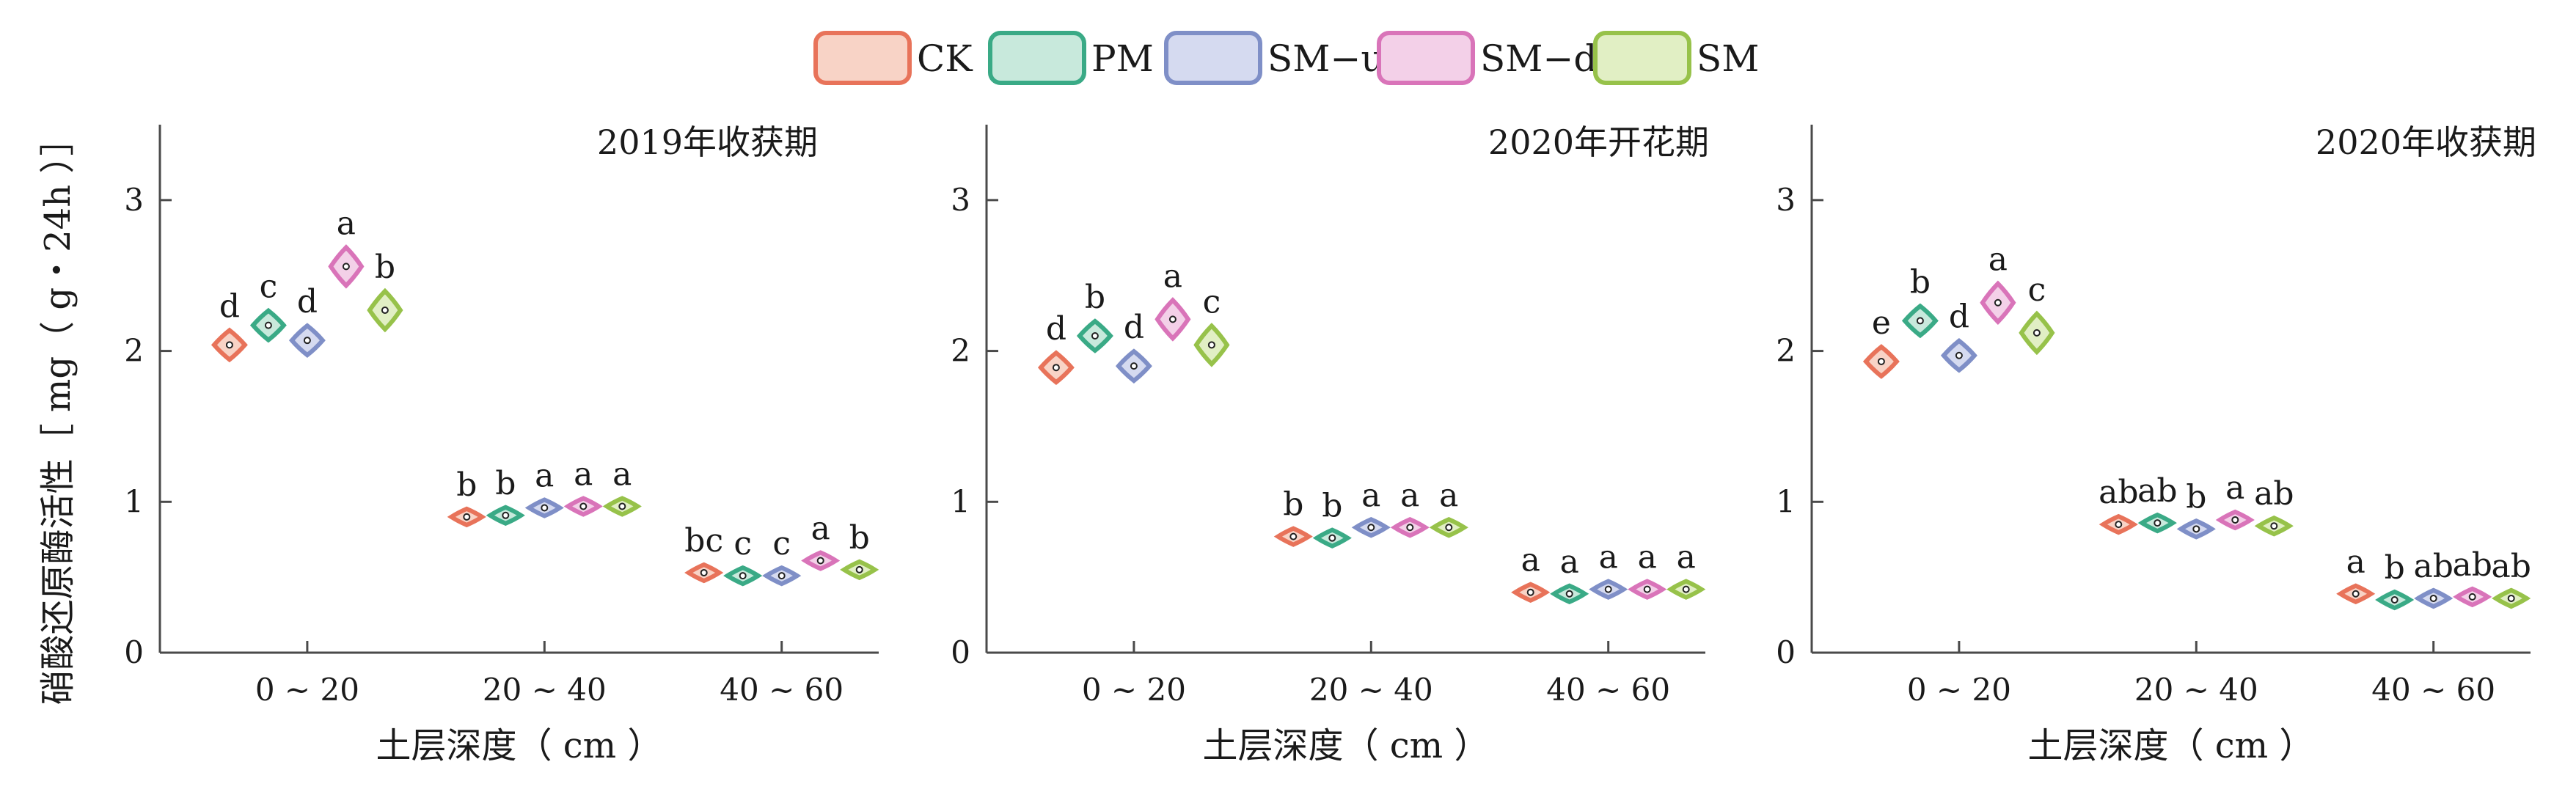  Describe the element at coordinates (2426, 142) in the screenshot. I see `panel-title: 2020年收获期` at that location.